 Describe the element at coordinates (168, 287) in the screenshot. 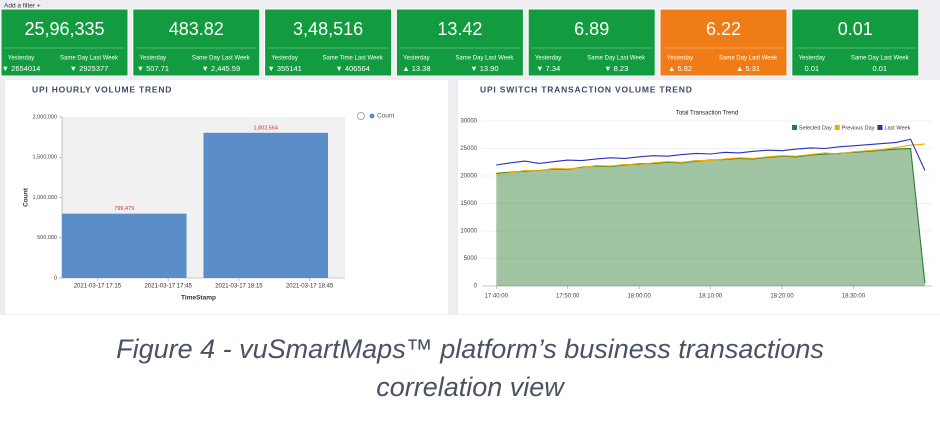

I see `x-tick-label: 2021-03-17 17:45` at that location.